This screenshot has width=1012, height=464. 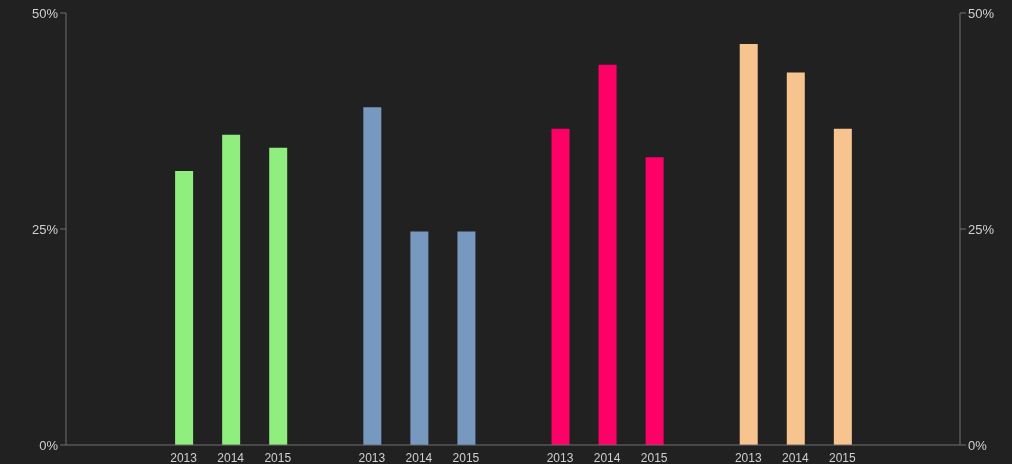 I want to click on y2-tick-label: 50%, so click(x=981, y=13).